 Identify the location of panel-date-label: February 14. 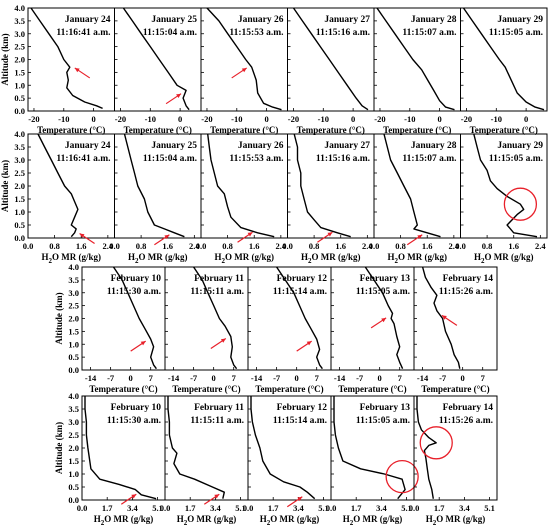
(468, 279).